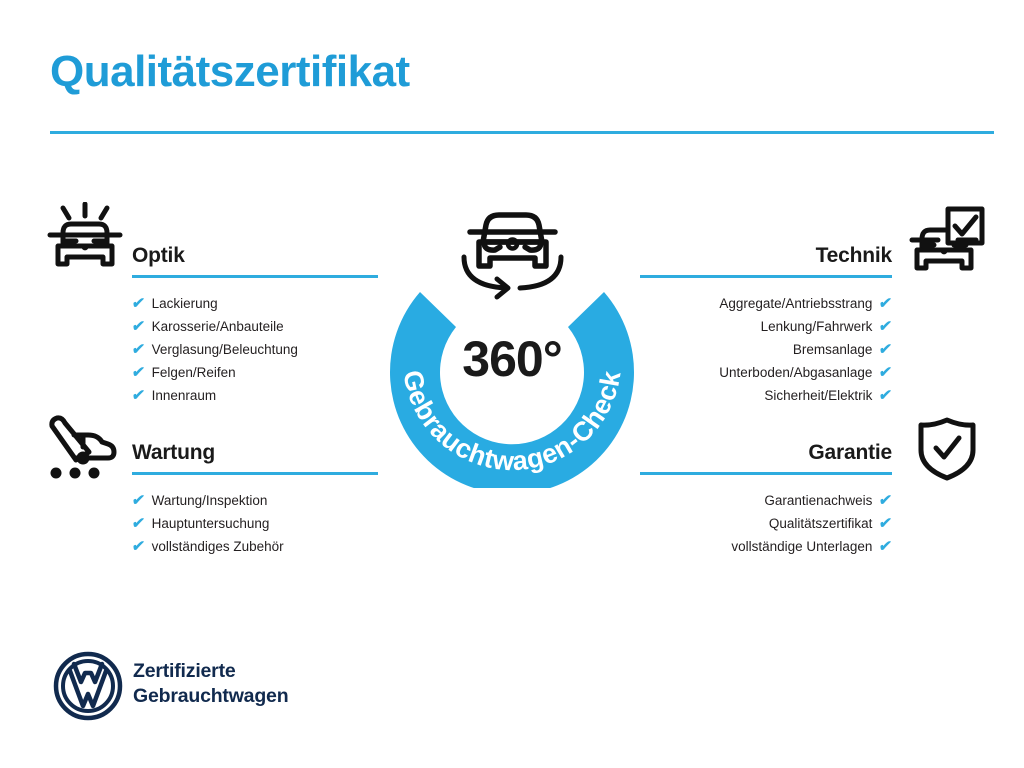 Image resolution: width=1024 pixels, height=768 pixels. I want to click on list-item-label: Karosserie/Anbauteile, so click(217, 326).